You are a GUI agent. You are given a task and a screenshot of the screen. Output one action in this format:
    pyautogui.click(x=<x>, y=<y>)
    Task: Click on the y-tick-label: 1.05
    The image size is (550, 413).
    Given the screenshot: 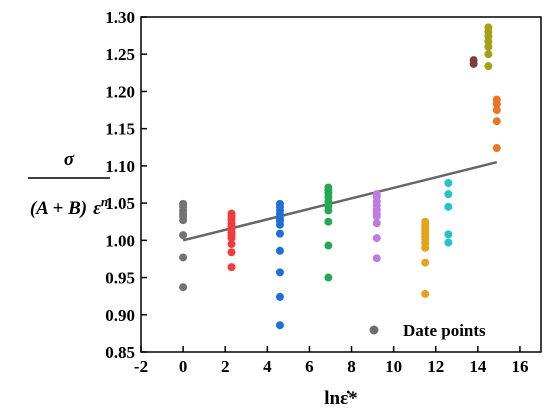 What is the action you would take?
    pyautogui.click(x=120, y=203)
    